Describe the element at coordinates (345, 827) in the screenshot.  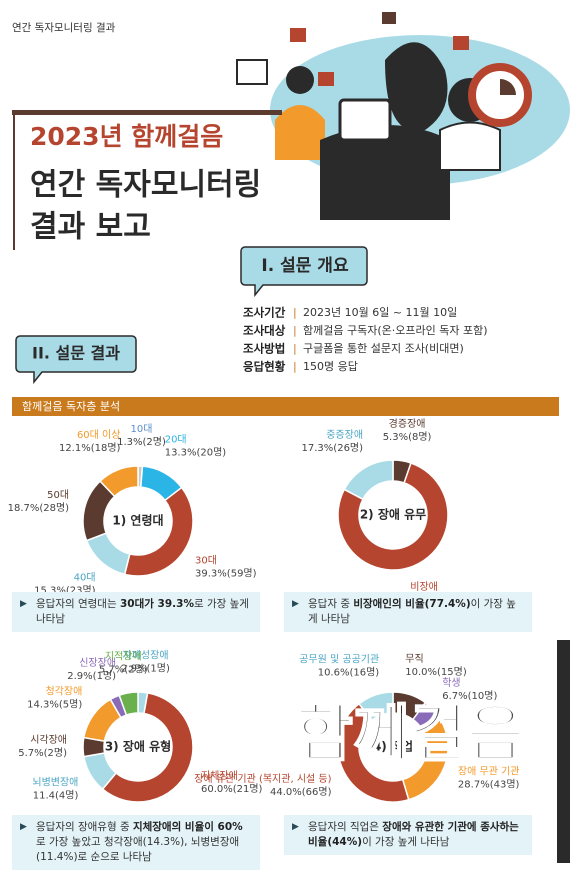
I see `note-text: 응답자의 직업은` at that location.